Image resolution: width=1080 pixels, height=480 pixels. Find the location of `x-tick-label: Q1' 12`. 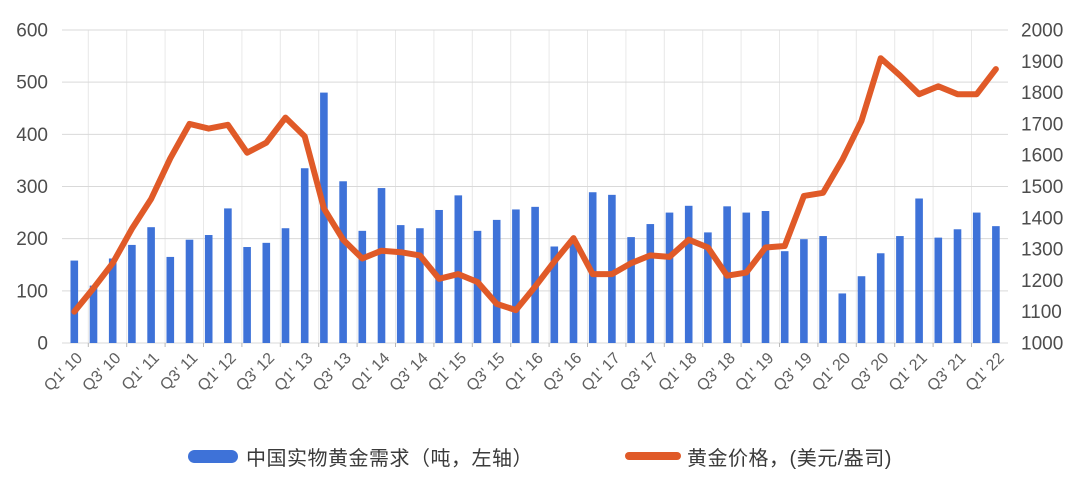

x-tick-label: Q1' 12 is located at coordinates (217, 372).